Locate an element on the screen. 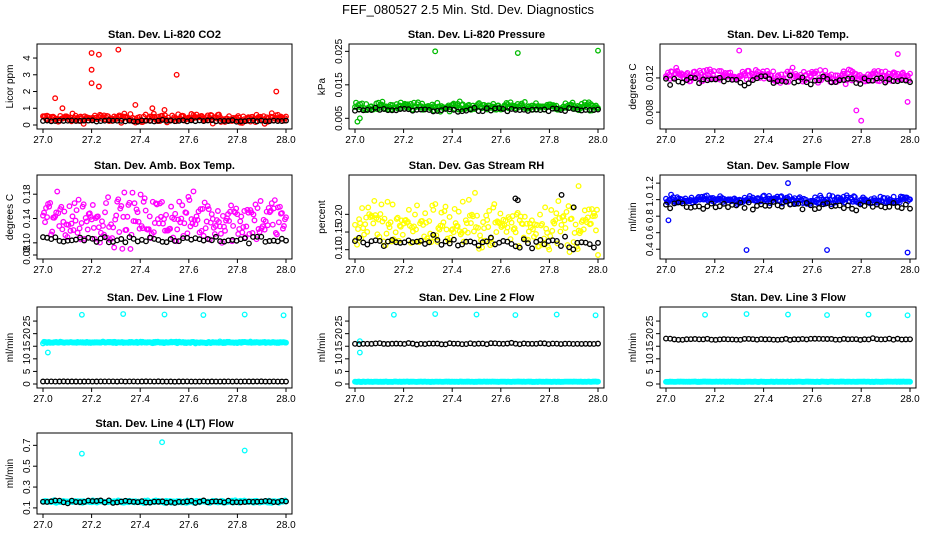 The image size is (936, 540). x-tick-label: 27.4 is located at coordinates (764, 399).